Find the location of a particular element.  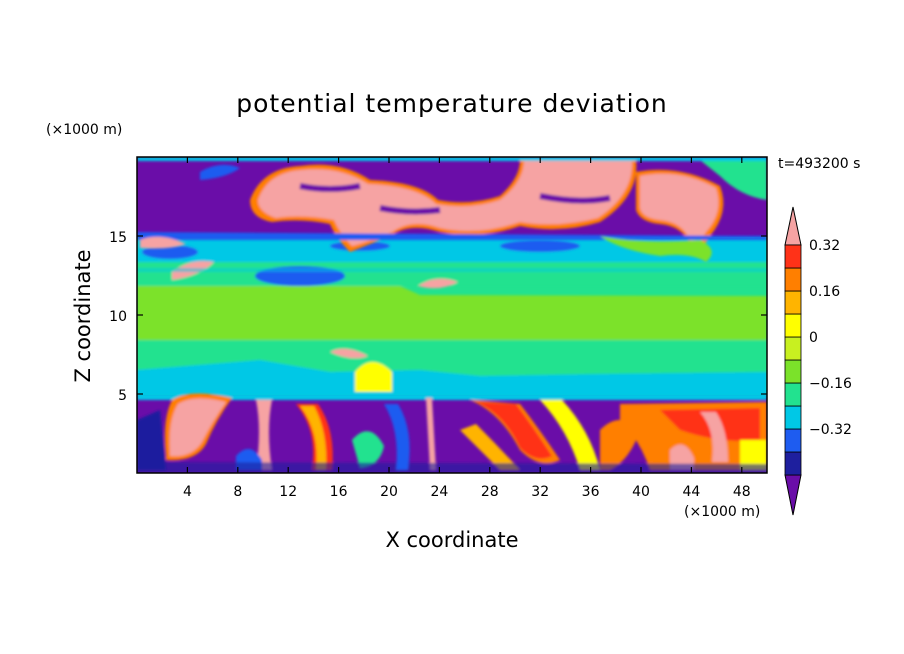

colorbar-tick-label: 0.16 is located at coordinates (824, 292).